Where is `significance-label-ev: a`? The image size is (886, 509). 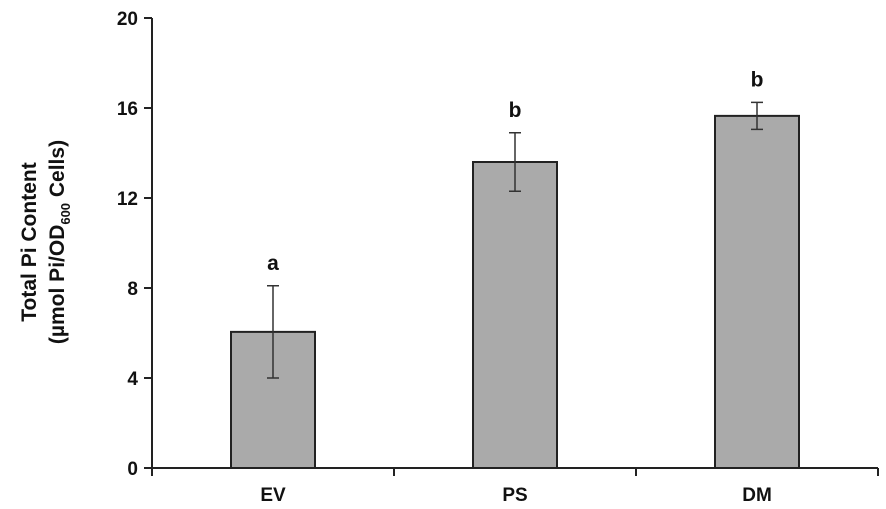 significance-label-ev: a is located at coordinates (273, 263).